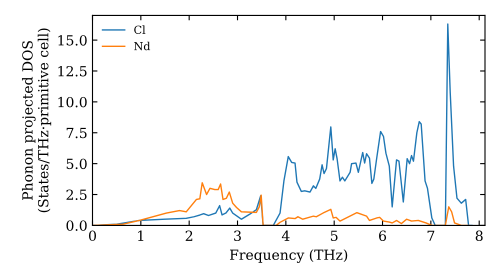 The image size is (500, 280). What do you see at coordinates (76, 164) in the screenshot?
I see `y-tick-label: 5.0` at bounding box center [76, 164].